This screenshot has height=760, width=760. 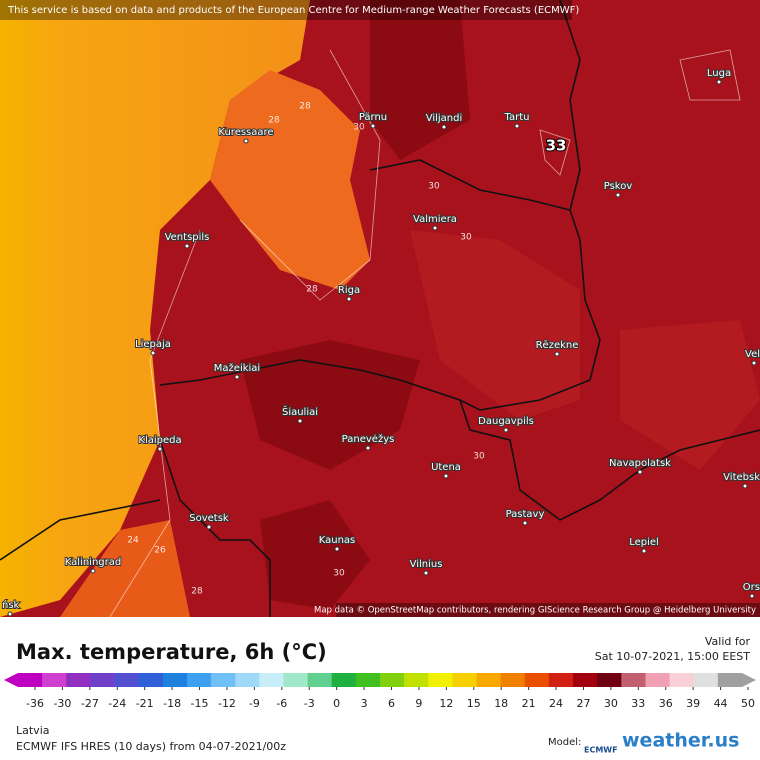 I want to click on city-label: Luga, so click(x=719, y=73).